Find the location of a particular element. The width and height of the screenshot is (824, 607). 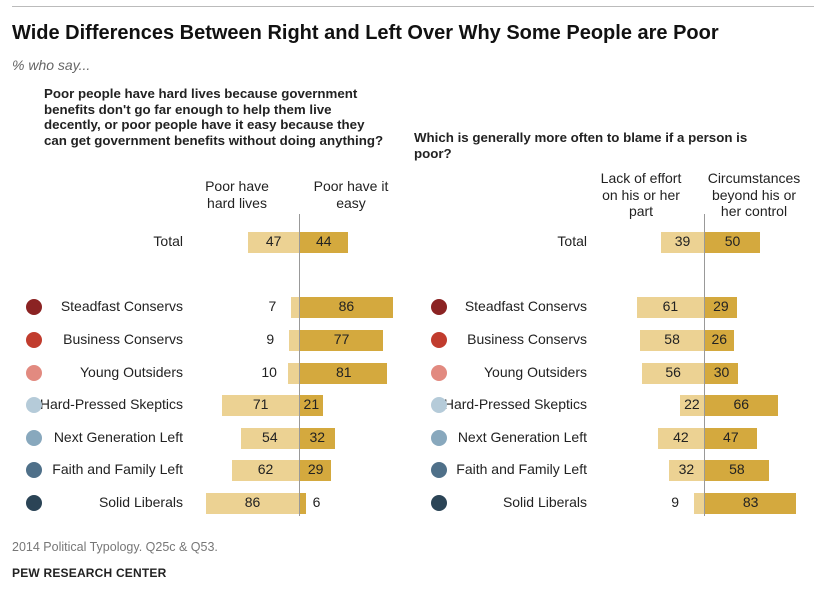

right-bar-pos-faith-and-family-left is located at coordinates (737, 470).